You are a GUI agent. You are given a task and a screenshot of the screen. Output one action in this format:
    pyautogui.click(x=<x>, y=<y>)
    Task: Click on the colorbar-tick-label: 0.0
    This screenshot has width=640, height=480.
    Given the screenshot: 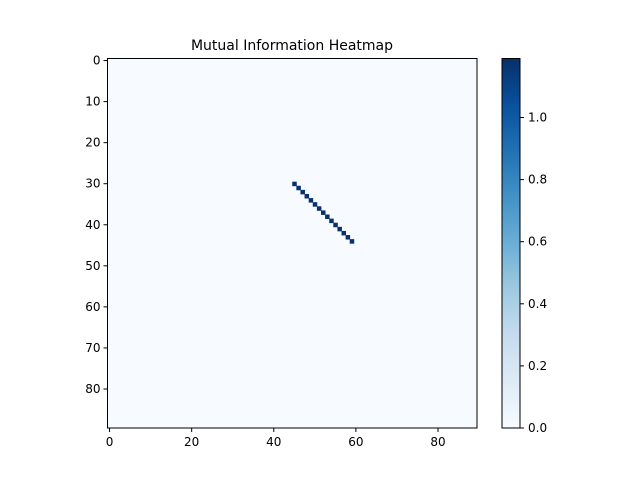 What is the action you would take?
    pyautogui.click(x=537, y=428)
    